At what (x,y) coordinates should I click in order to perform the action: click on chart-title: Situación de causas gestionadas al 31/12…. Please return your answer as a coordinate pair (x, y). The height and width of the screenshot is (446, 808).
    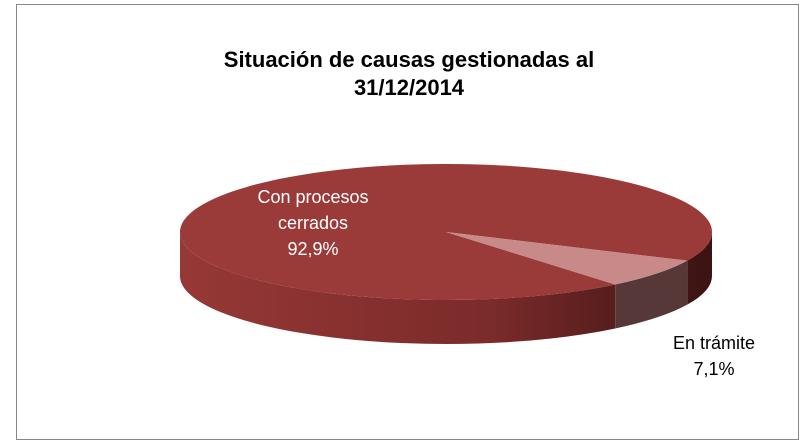
    Looking at the image, I should click on (409, 73).